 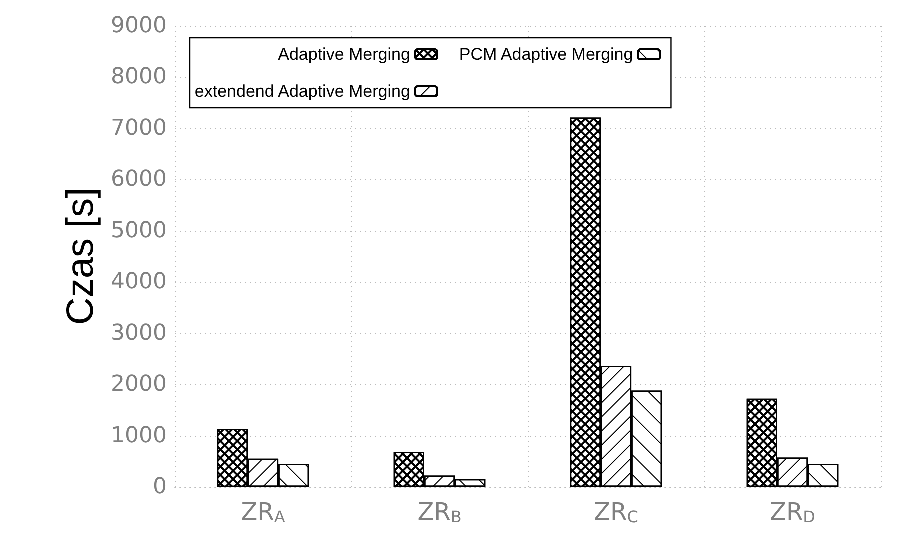 What do you see at coordinates (139, 26) in the screenshot?
I see `y-tick-label: 9000` at bounding box center [139, 26].